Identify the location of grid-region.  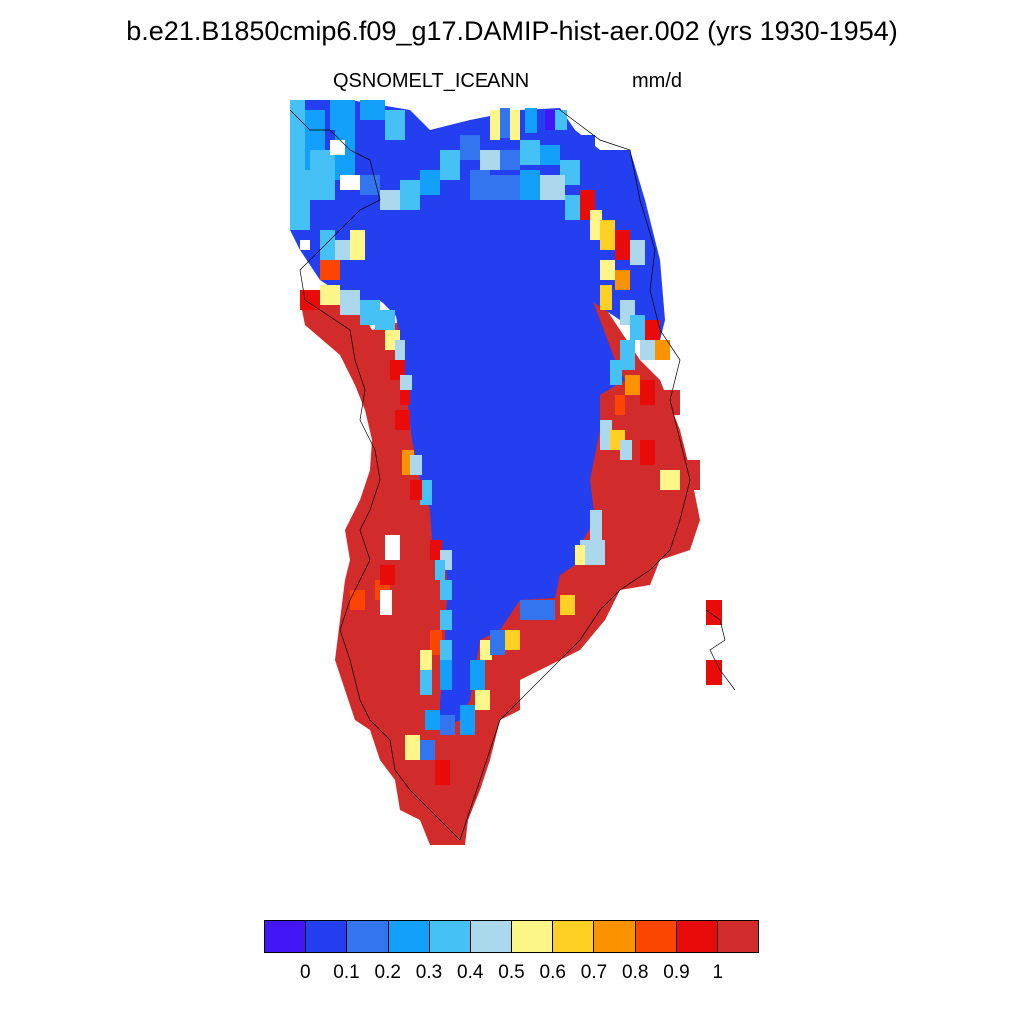
(492, 462).